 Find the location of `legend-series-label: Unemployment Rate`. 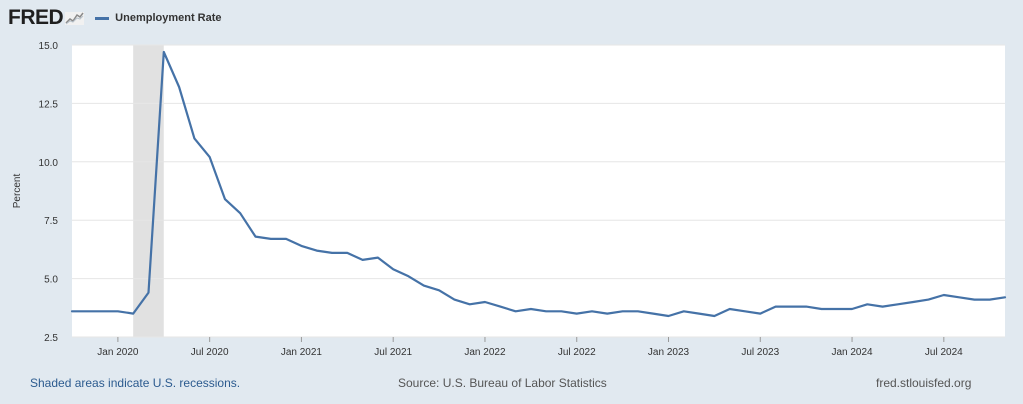

legend-series-label: Unemployment Rate is located at coordinates (168, 18).